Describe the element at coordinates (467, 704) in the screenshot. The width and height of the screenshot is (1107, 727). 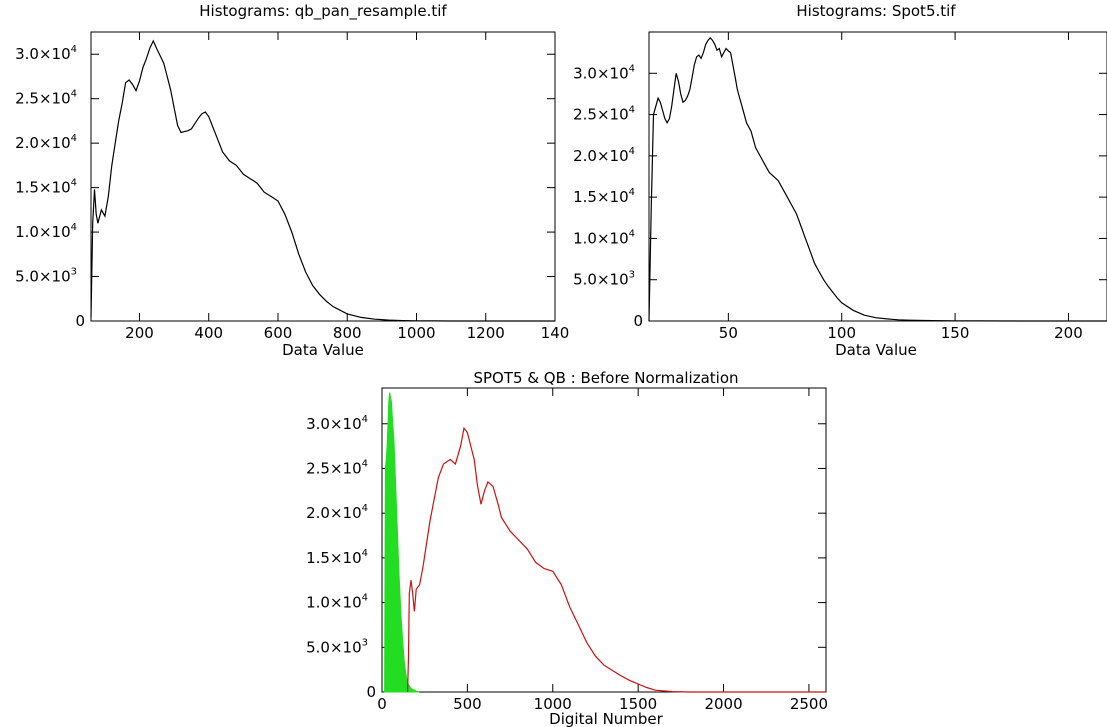
I see `x-tick-label: 500` at that location.